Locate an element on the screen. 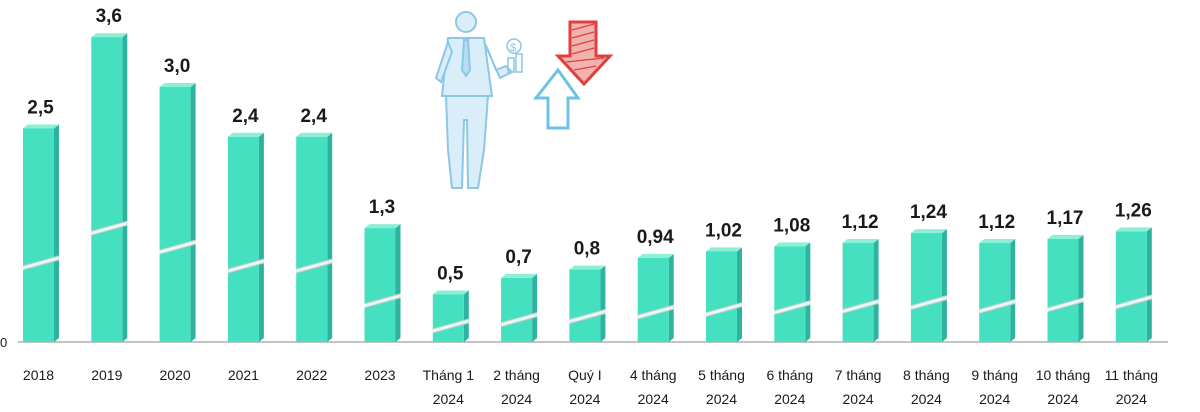 Image resolution: width=1200 pixels, height=412 pixels. category-label: Tháng 1 is located at coordinates (449, 375).